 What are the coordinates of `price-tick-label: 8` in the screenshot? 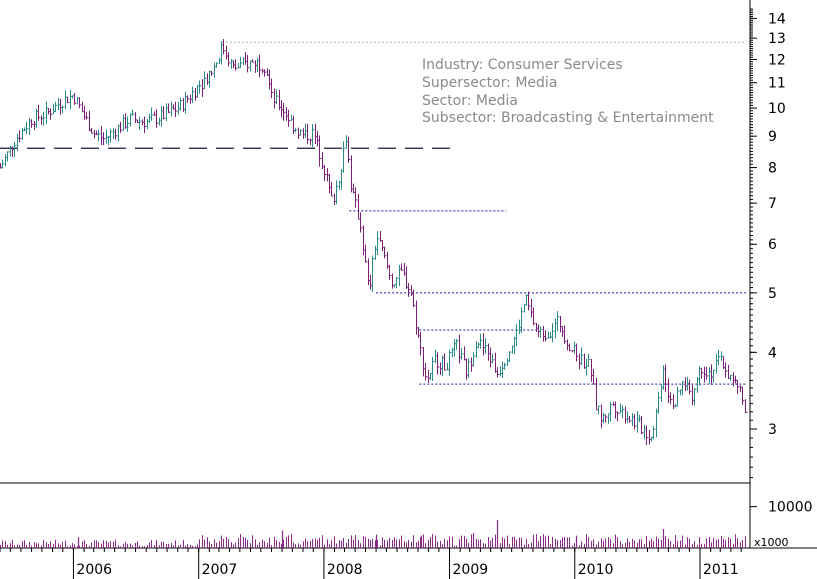 It's located at (772, 169).